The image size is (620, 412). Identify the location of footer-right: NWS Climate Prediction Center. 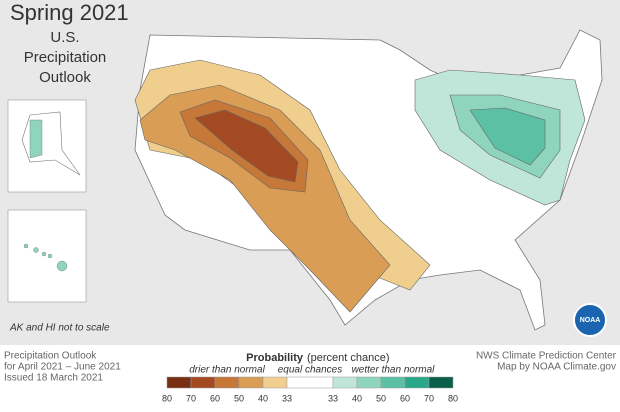
(546, 356).